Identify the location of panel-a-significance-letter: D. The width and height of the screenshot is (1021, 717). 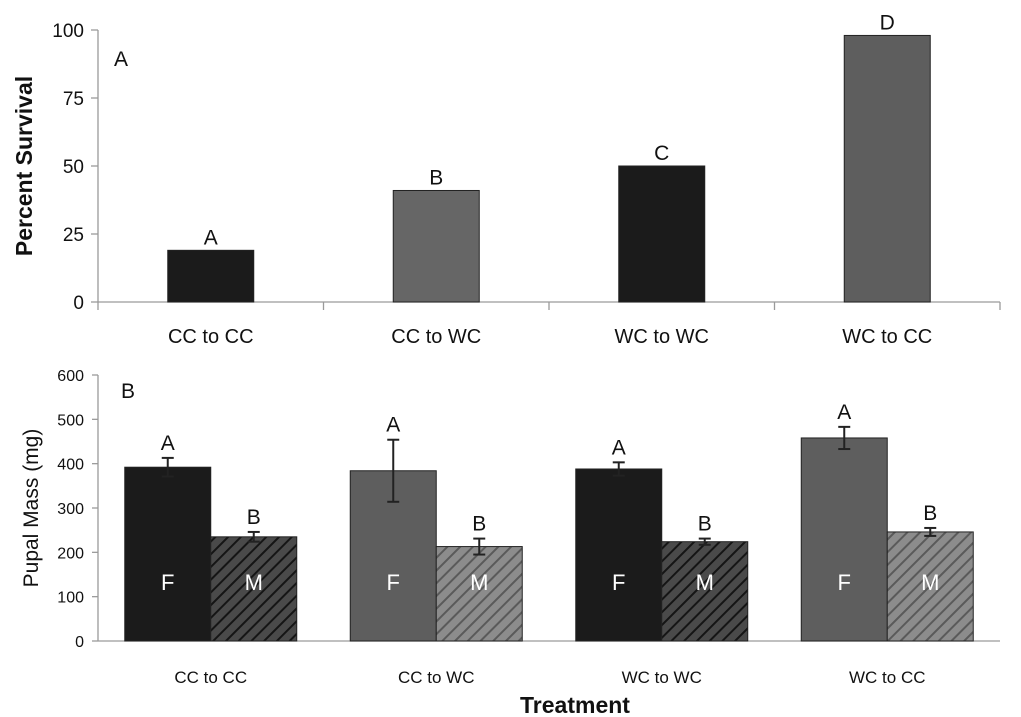
(887, 22).